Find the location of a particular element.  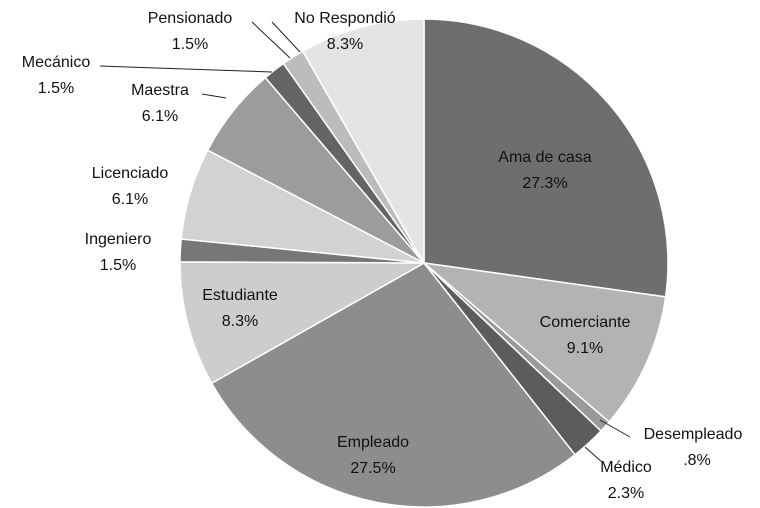

slice-label: Comerciante is located at coordinates (585, 322).